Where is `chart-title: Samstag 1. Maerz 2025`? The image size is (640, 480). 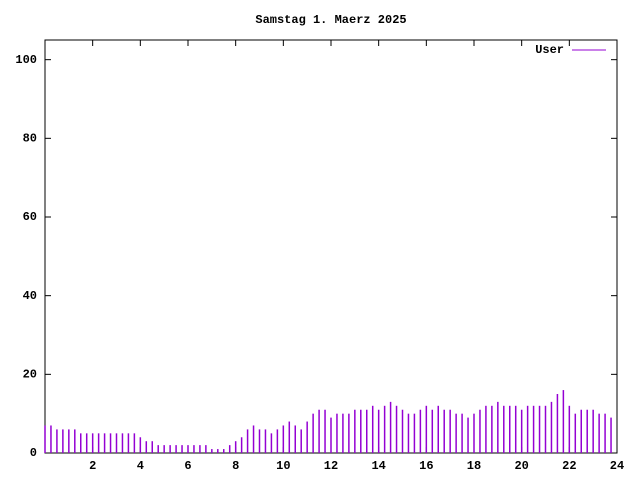 chart-title: Samstag 1. Maerz 2025 is located at coordinates (330, 20).